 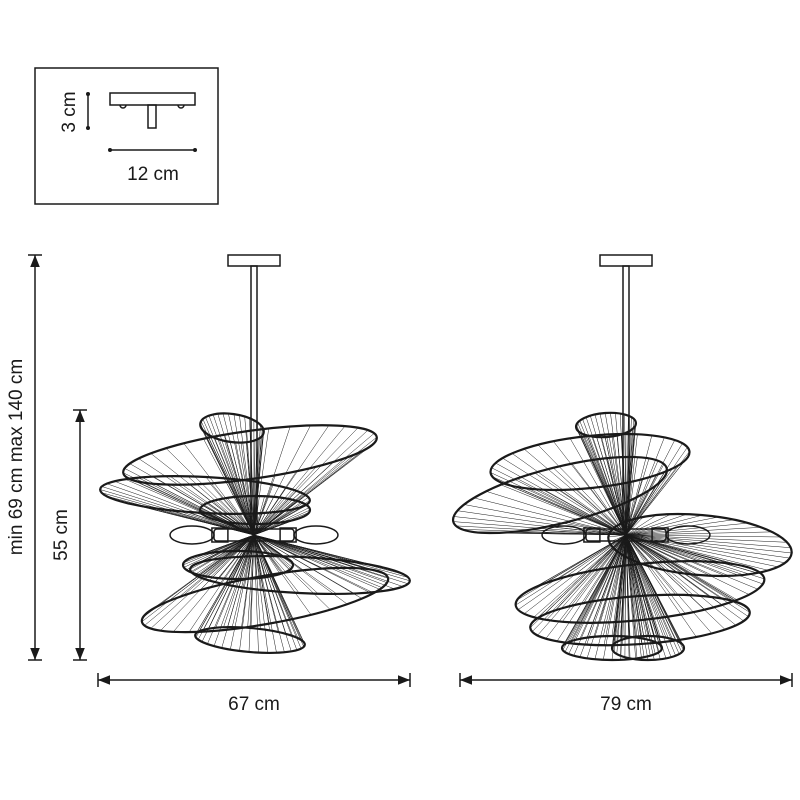 I want to click on bulb-socket, so click(x=288, y=535).